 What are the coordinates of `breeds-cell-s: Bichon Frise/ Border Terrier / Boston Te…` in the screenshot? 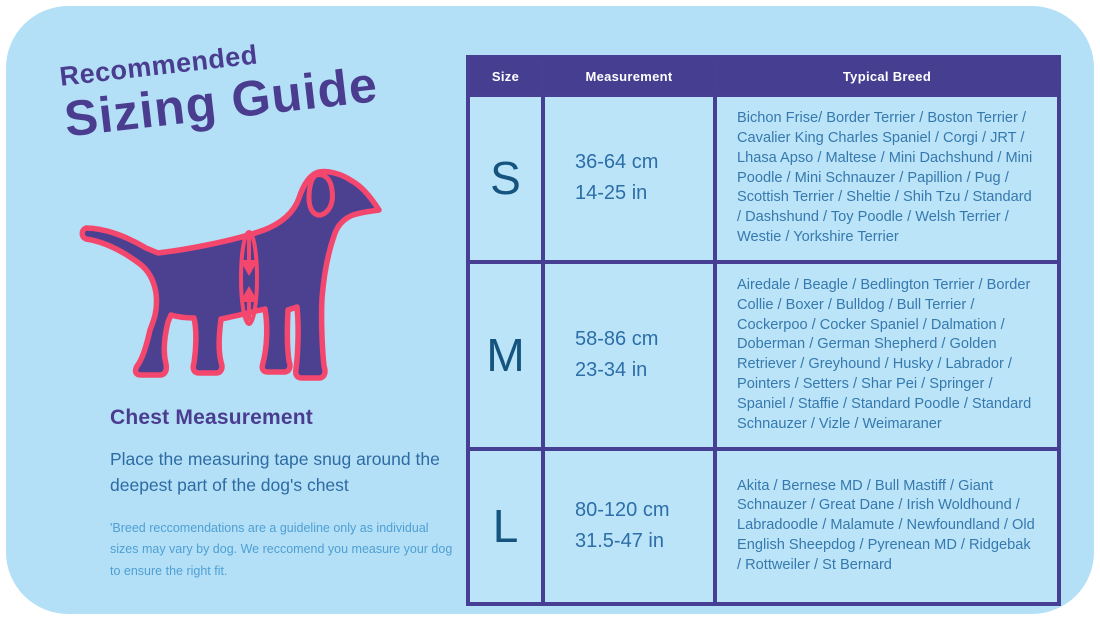 It's located at (887, 178).